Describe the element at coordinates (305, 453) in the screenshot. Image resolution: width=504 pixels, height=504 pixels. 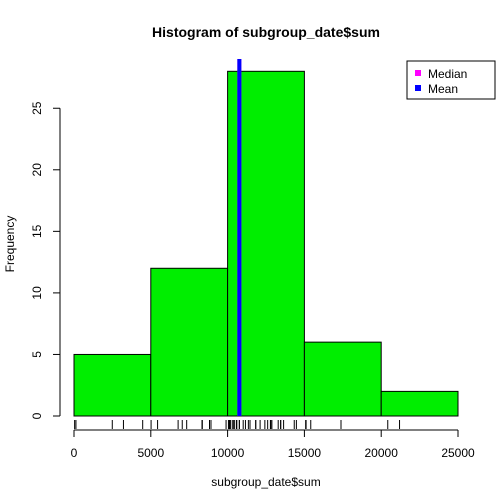
I see `x-tick-label: 15000` at that location.